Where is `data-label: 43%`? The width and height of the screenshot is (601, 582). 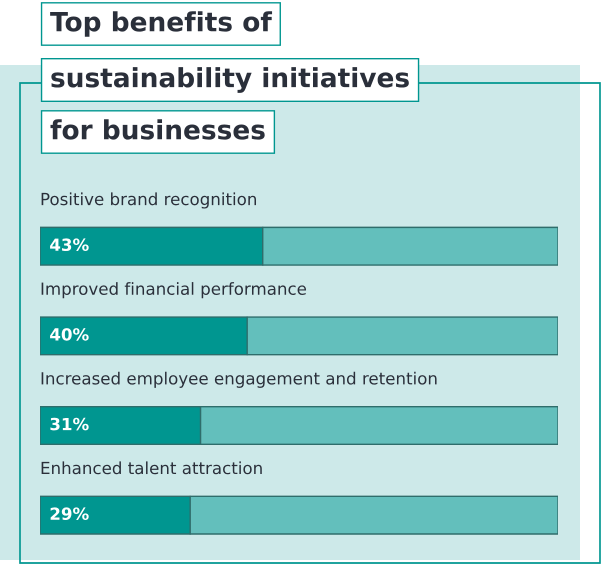 data-label: 43% is located at coordinates (69, 245).